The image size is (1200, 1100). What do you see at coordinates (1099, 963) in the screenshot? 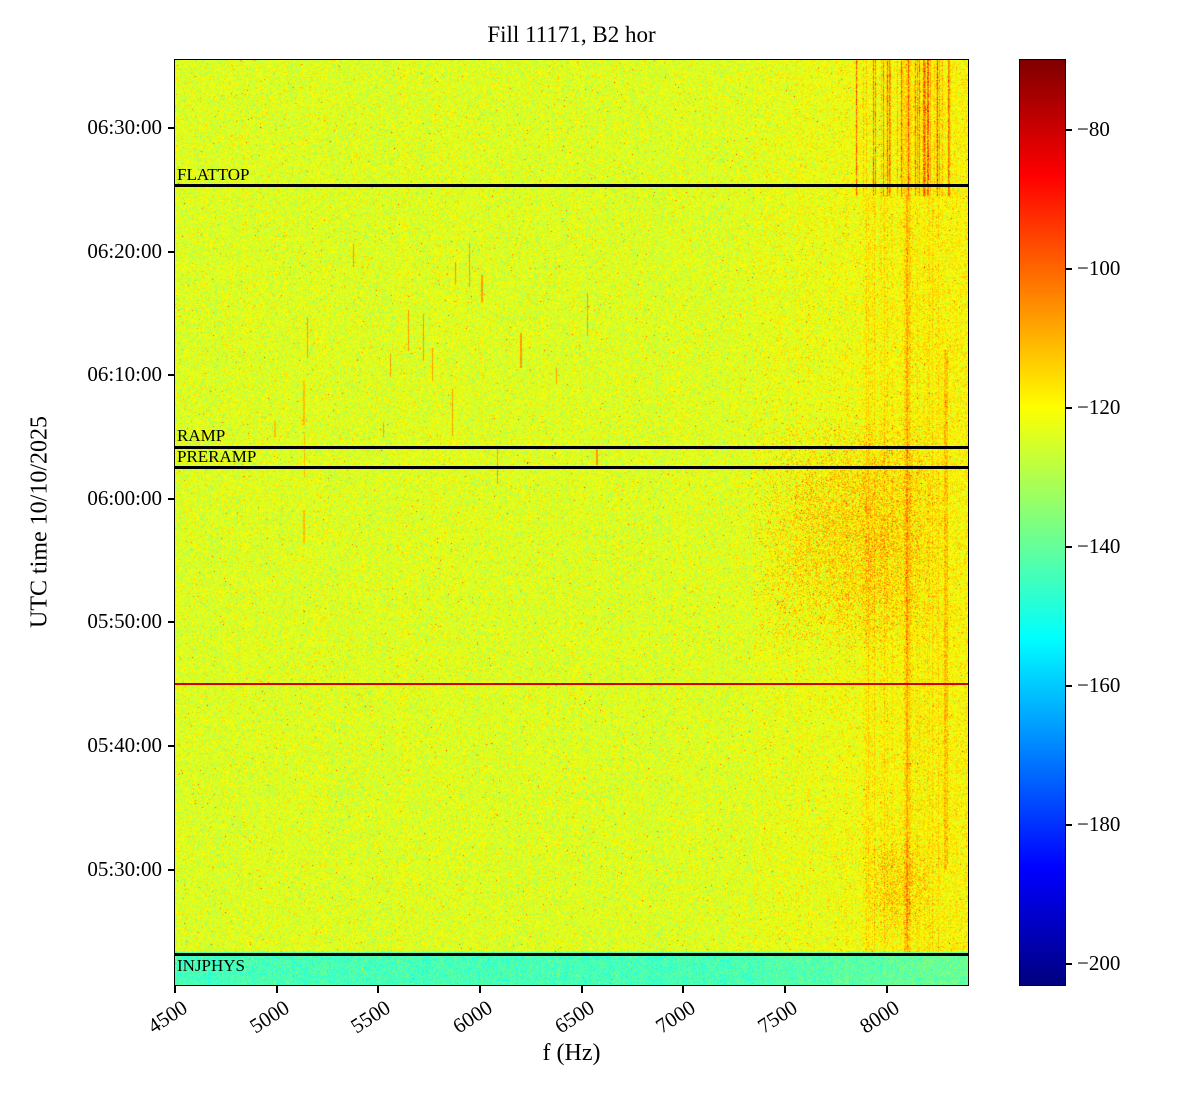
I see `colorbar-tick-label: −200` at bounding box center [1099, 963].